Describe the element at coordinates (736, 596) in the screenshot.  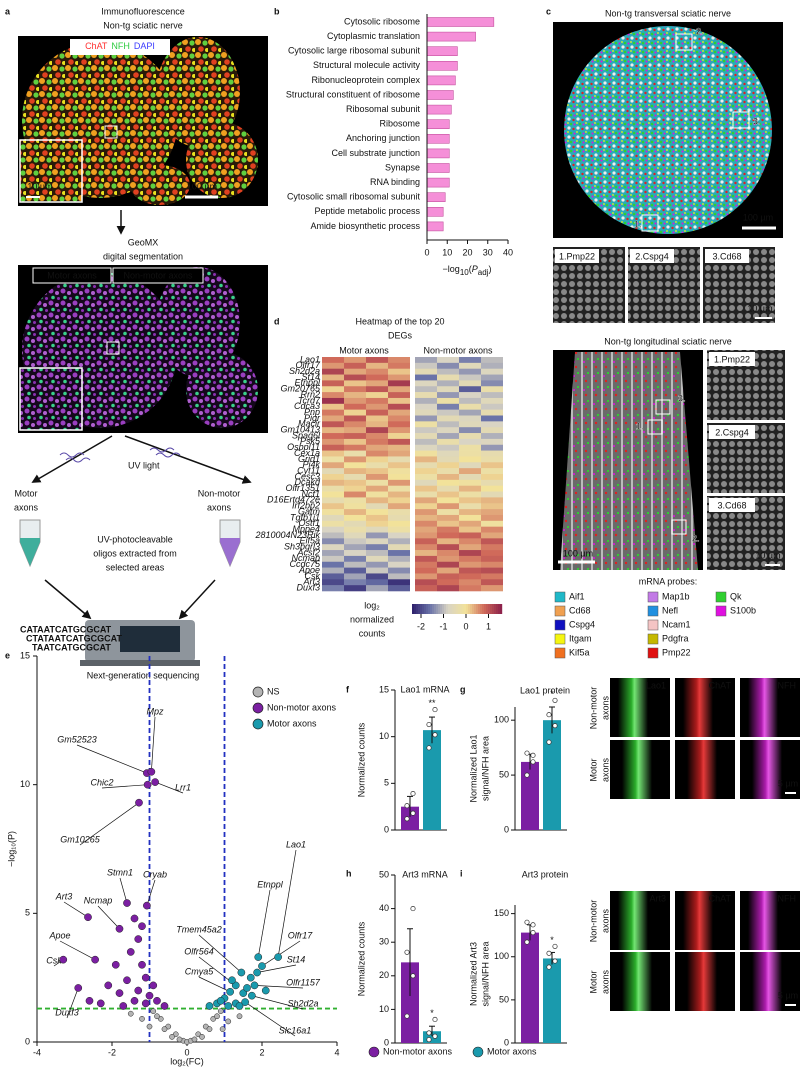
I see `legend-label: Qk` at that location.